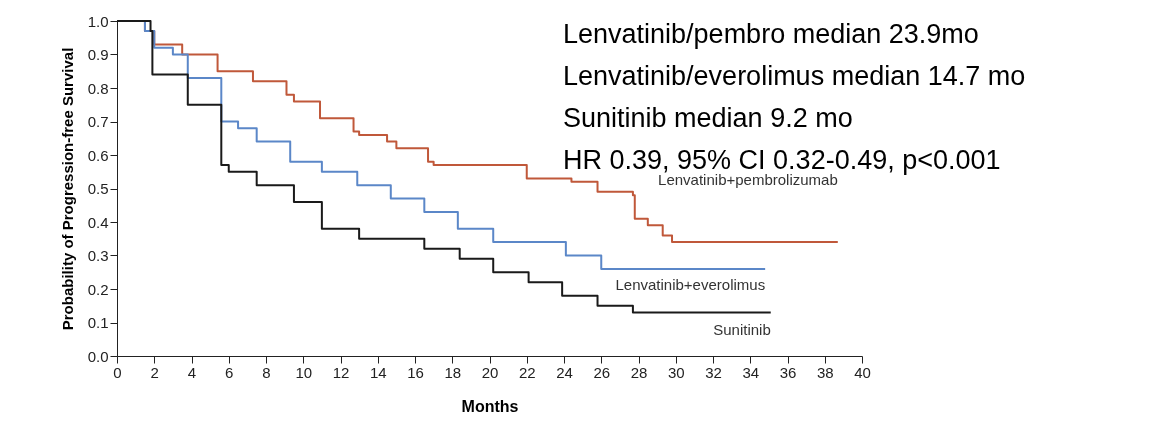 This screenshot has height=427, width=1161. I want to click on y-tick-label: 0.3, so click(98, 255).